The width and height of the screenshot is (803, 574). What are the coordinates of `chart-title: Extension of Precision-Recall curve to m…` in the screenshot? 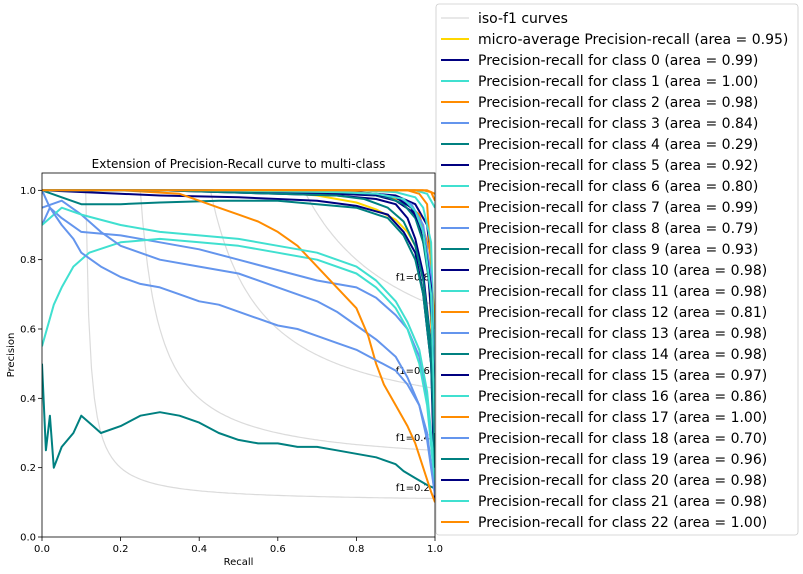 It's located at (239, 164).